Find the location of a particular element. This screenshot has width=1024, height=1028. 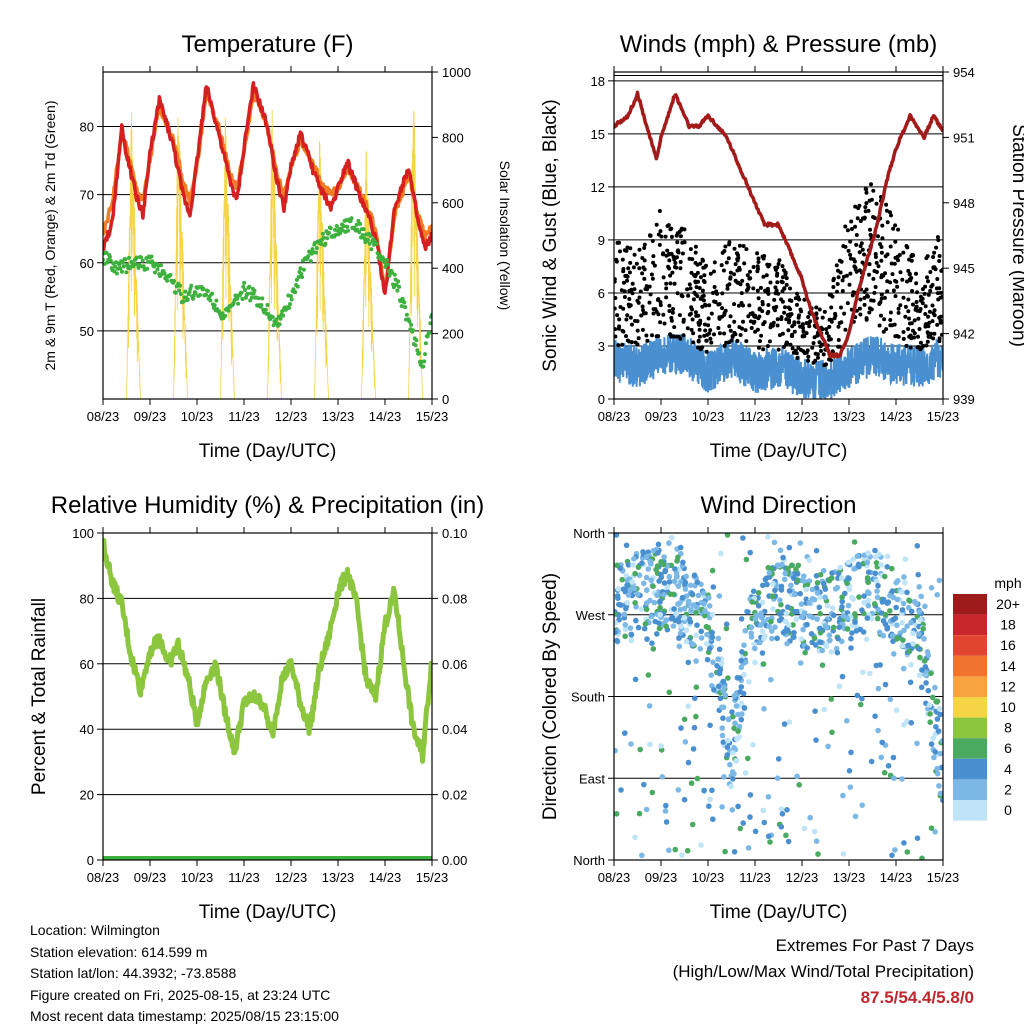

x-tick-label: 08/23 is located at coordinates (103, 877).